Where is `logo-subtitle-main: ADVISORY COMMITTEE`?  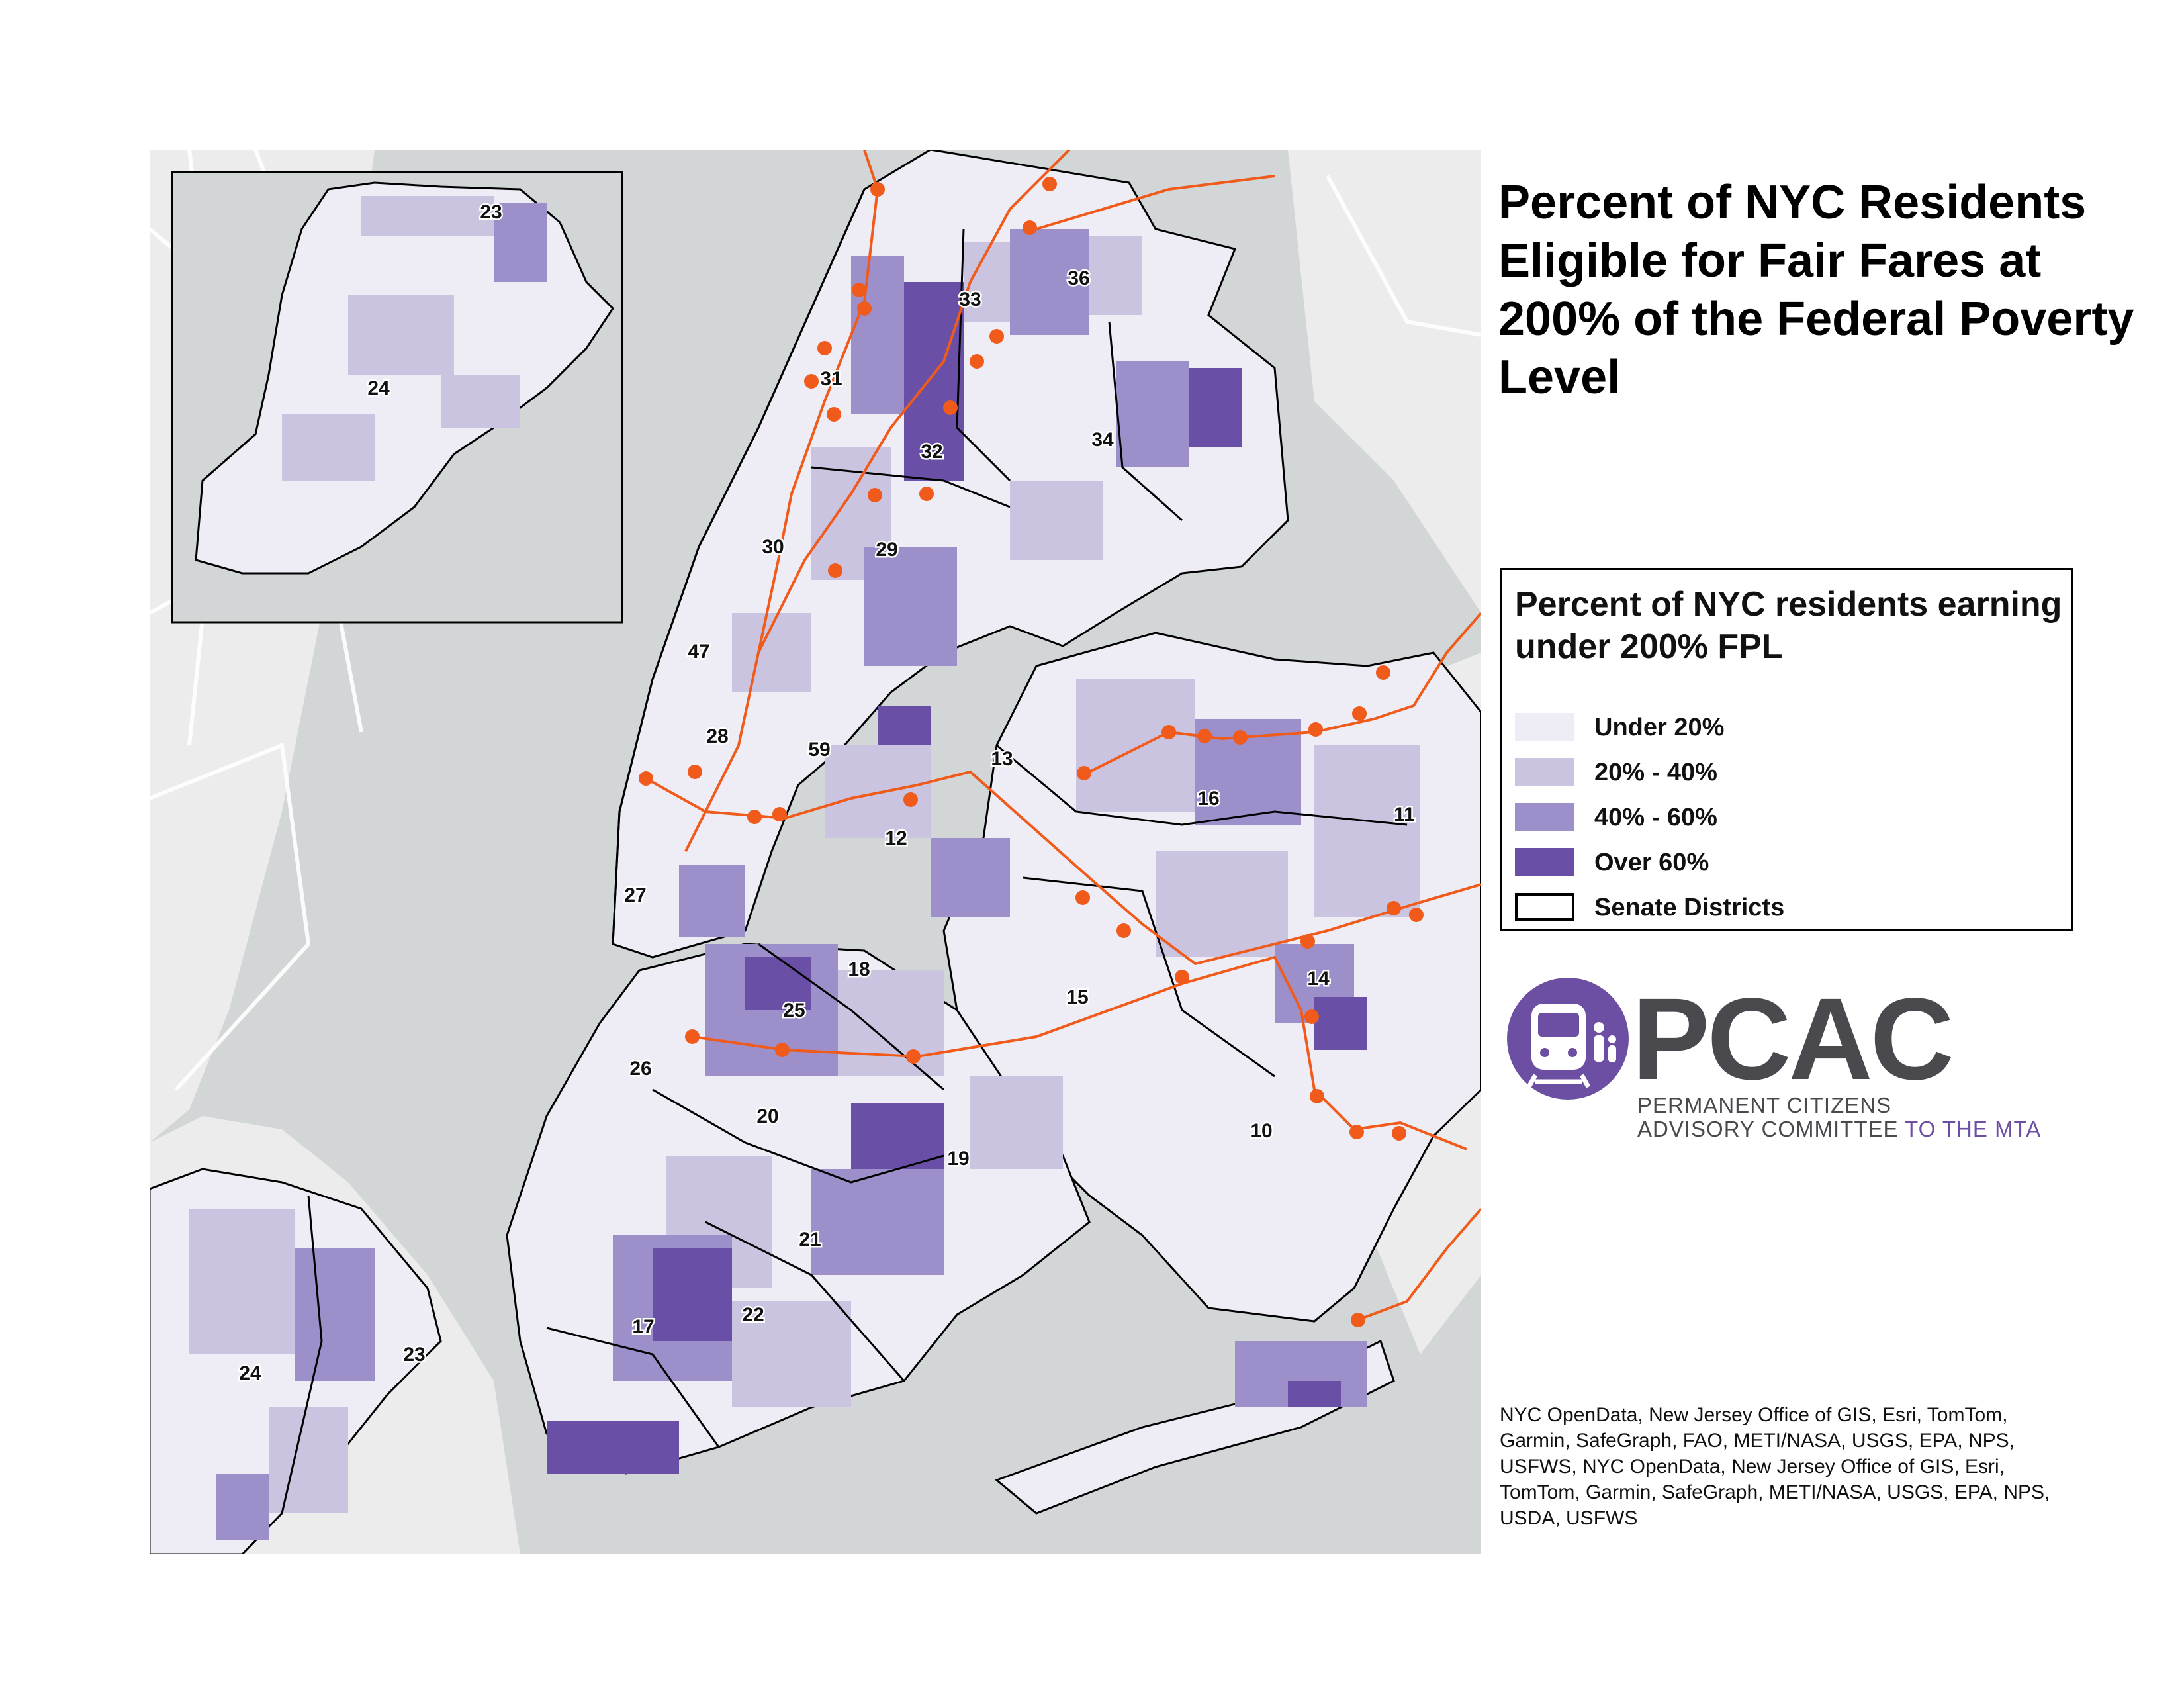 logo-subtitle-main: ADVISORY COMMITTEE is located at coordinates (1768, 1129).